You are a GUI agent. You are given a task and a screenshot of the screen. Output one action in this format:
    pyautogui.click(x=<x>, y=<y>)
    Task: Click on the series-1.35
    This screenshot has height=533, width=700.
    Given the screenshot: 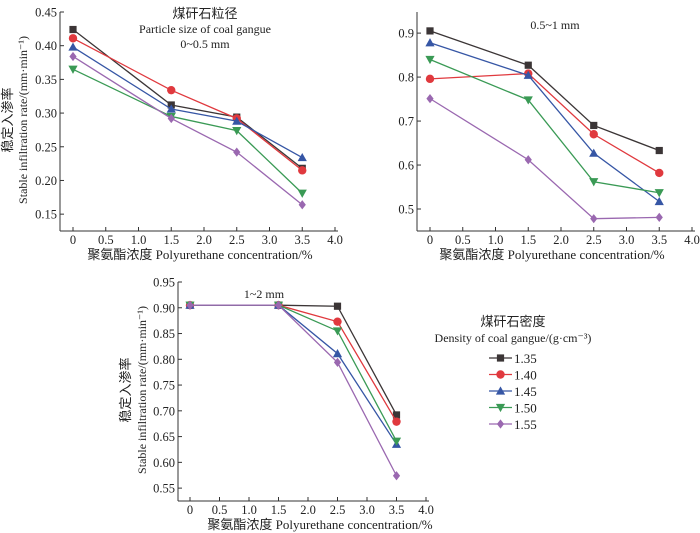 What is the action you would take?
    pyautogui.click(x=544, y=91)
    